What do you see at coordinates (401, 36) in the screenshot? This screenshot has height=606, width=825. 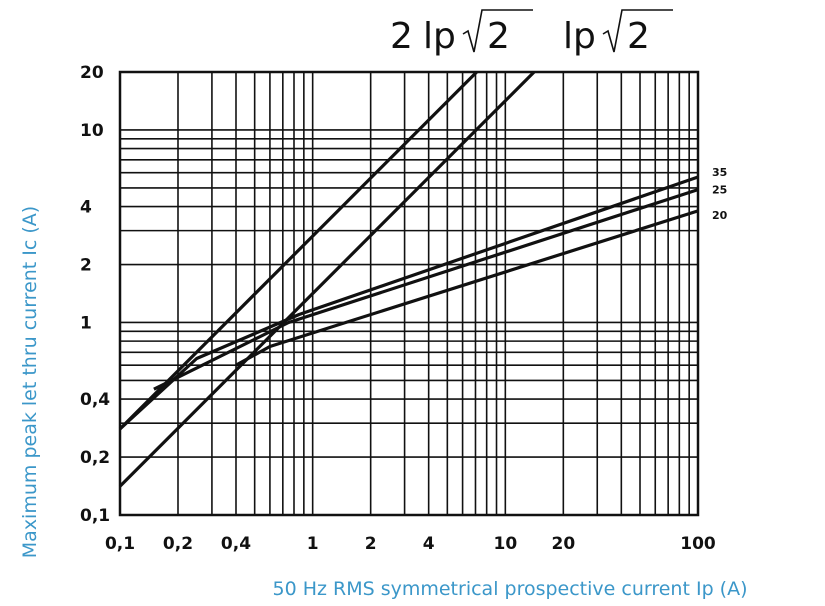 I see `formula-coefficient: 2` at bounding box center [401, 36].